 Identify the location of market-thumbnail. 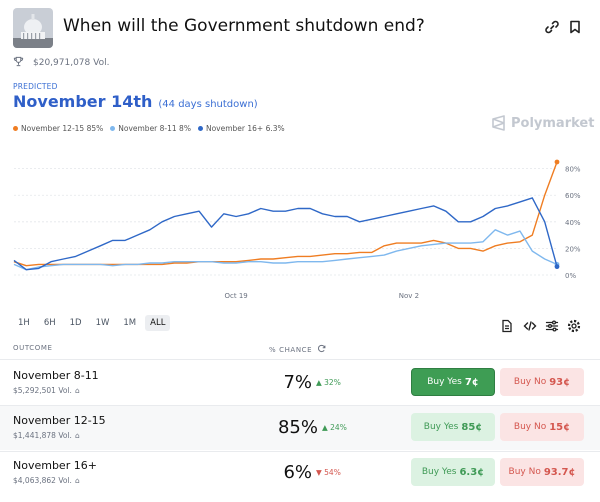
(33, 28).